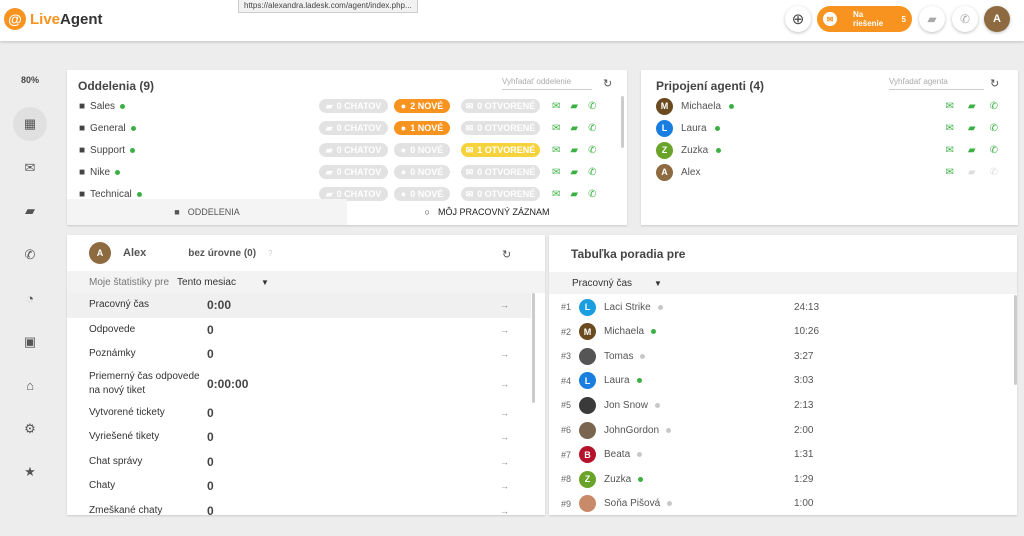 Image resolution: width=1024 pixels, height=536 pixels. Describe the element at coordinates (936, 83) in the screenshot. I see `agent-search-input: Vyhľadať agenta` at that location.